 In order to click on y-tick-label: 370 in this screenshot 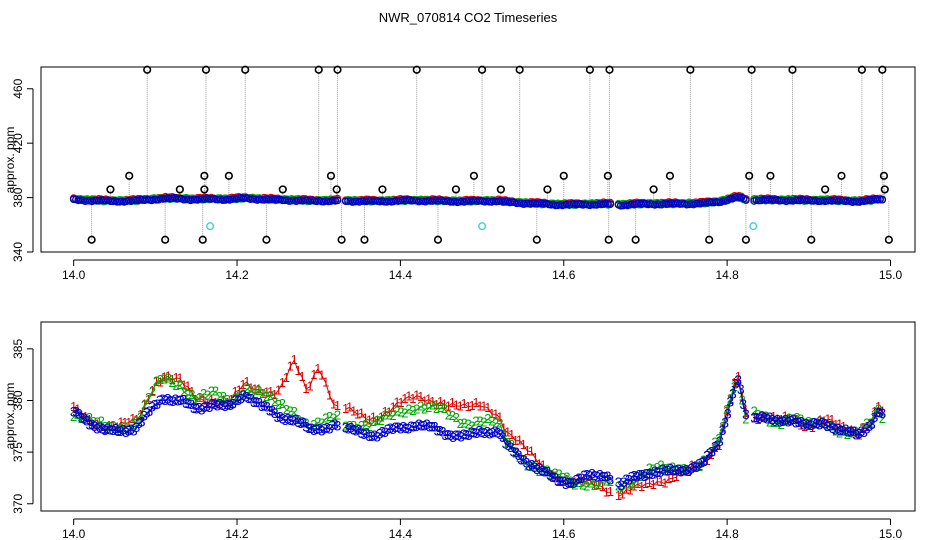, I will do `click(18, 503)`.